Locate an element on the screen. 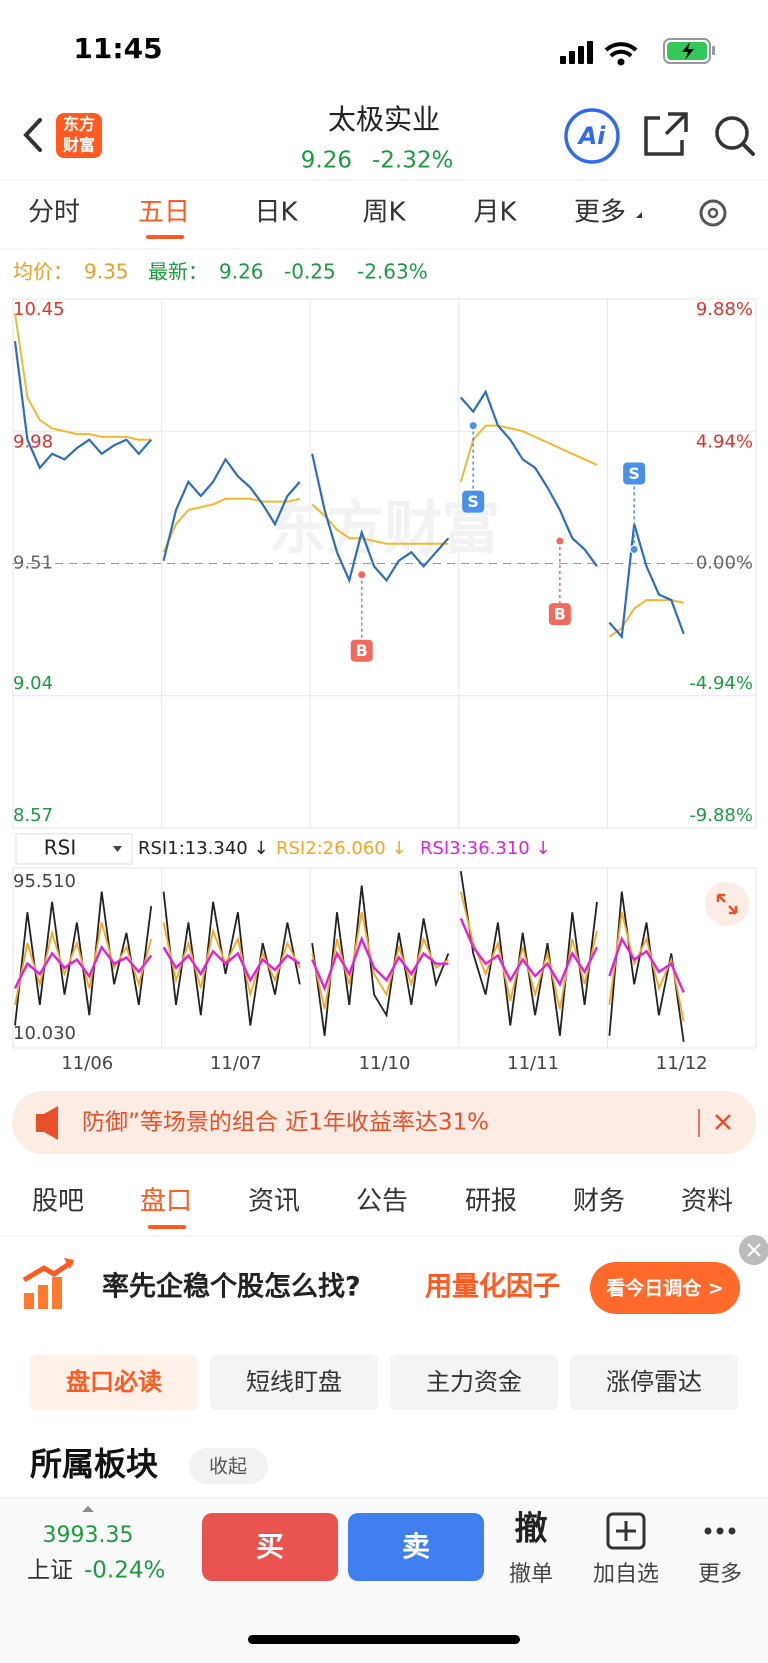 The height and width of the screenshot is (1663, 768). banner-close is located at coordinates (723, 1122).